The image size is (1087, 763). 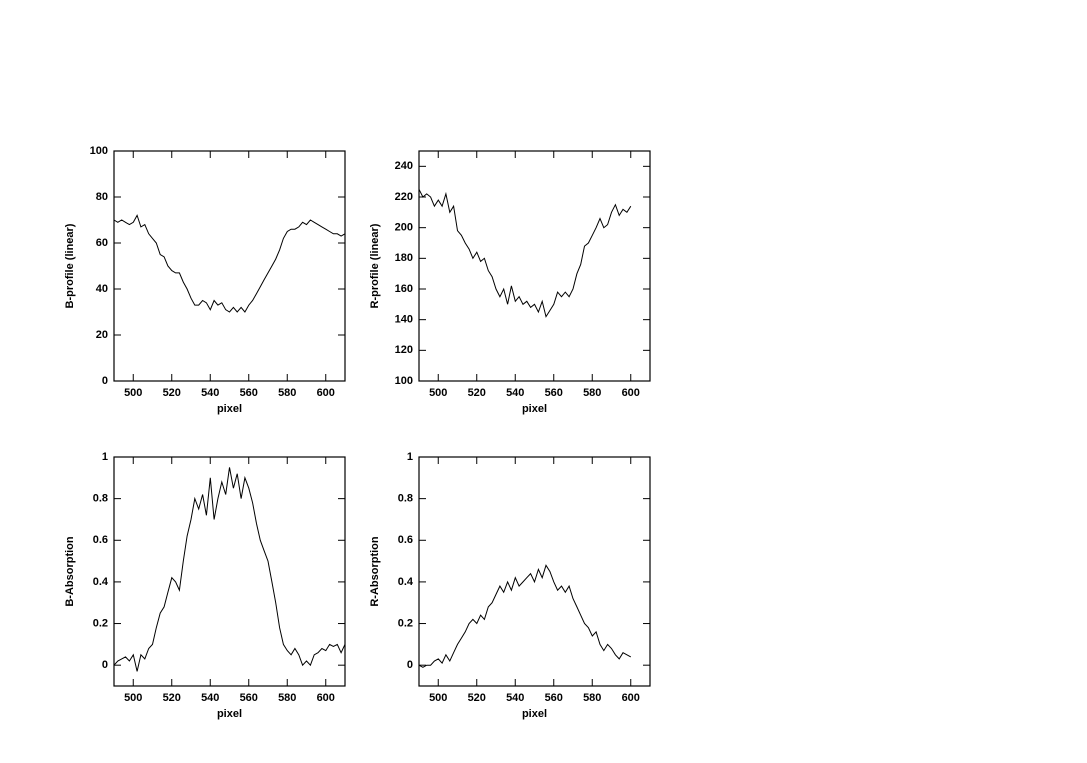 What do you see at coordinates (404, 197) in the screenshot?
I see `y-tick-label: 220` at bounding box center [404, 197].